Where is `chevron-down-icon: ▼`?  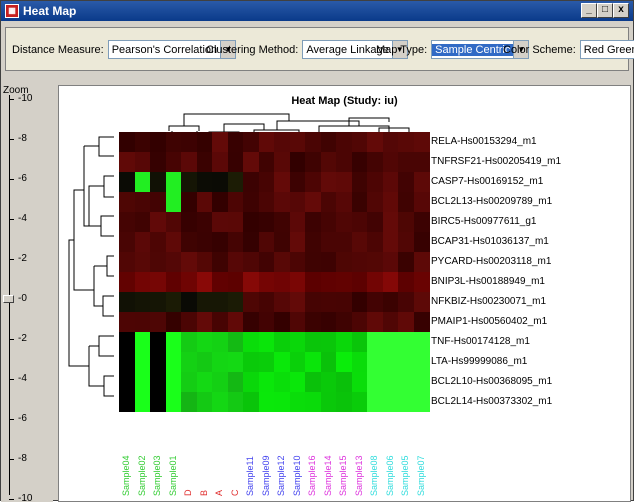 chevron-down-icon: ▼ is located at coordinates (228, 49).